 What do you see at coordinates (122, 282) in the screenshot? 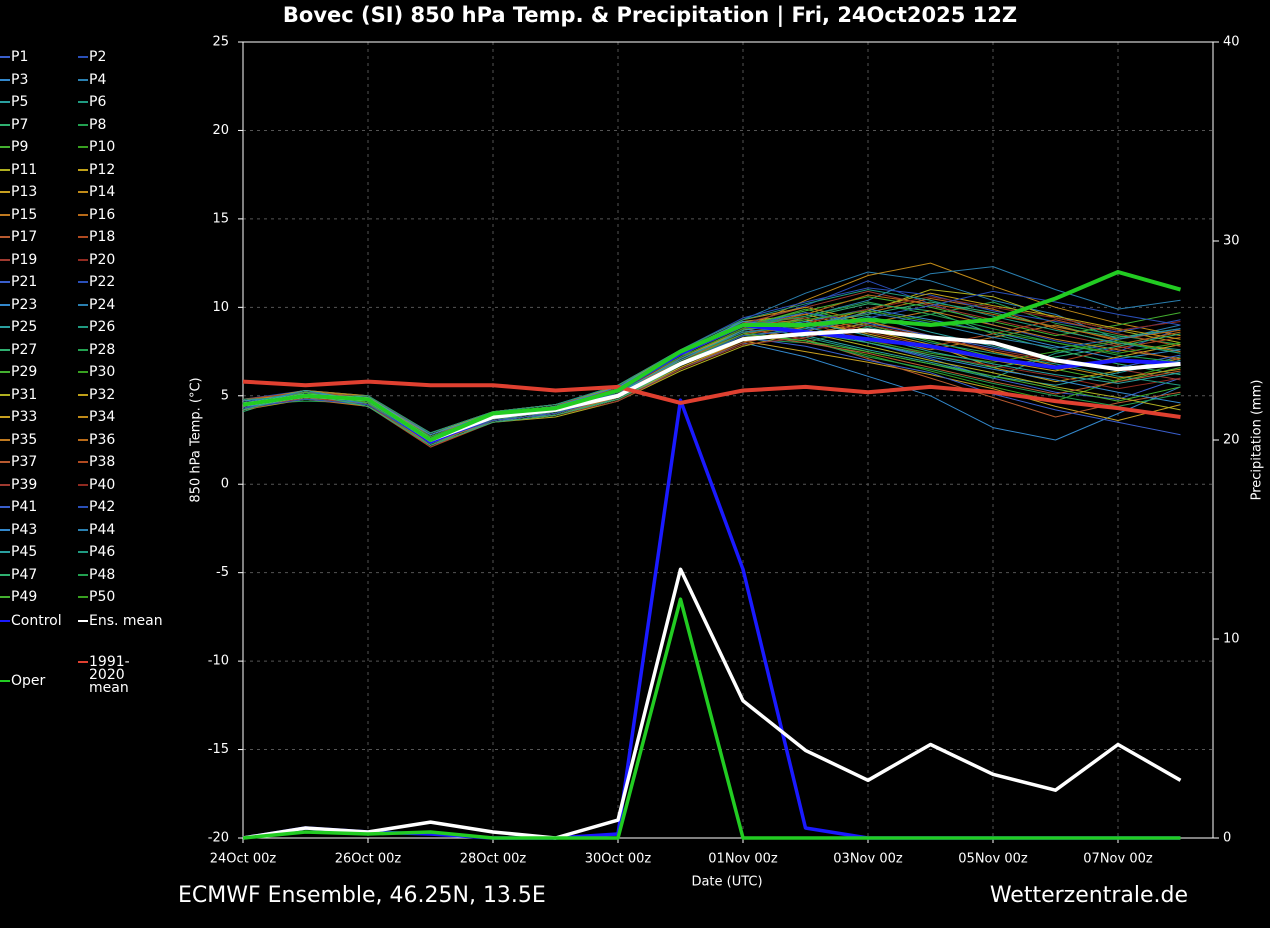
I see `legend-entry: P22` at bounding box center [122, 282].